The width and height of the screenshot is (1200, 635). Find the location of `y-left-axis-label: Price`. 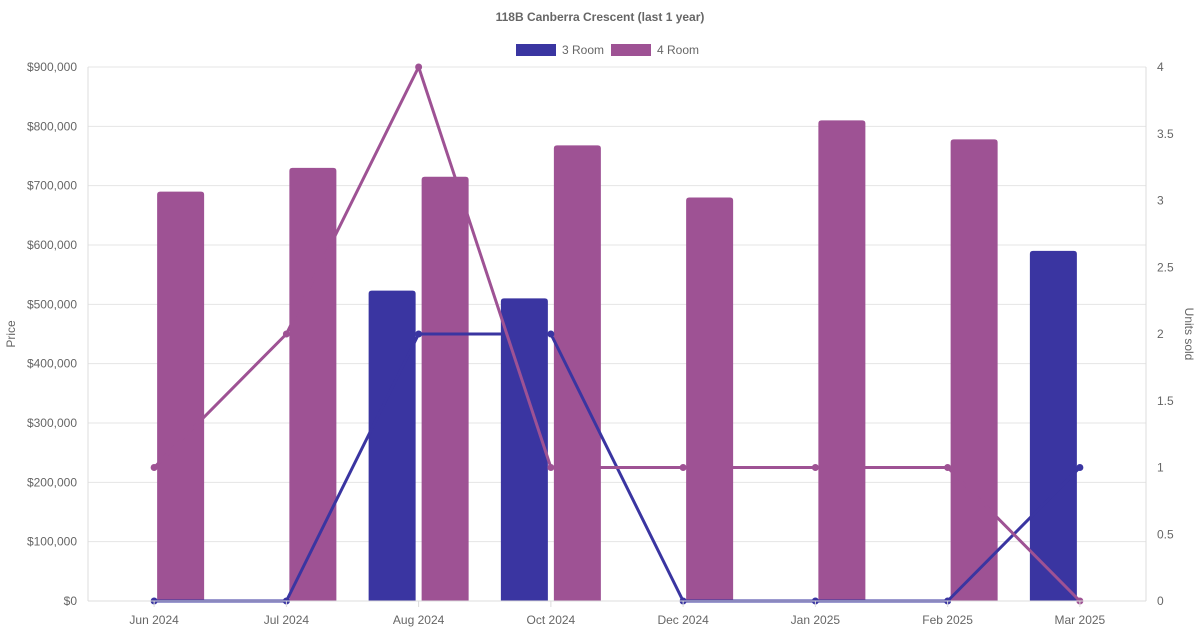

y-left-axis-label: Price is located at coordinates (11, 334).